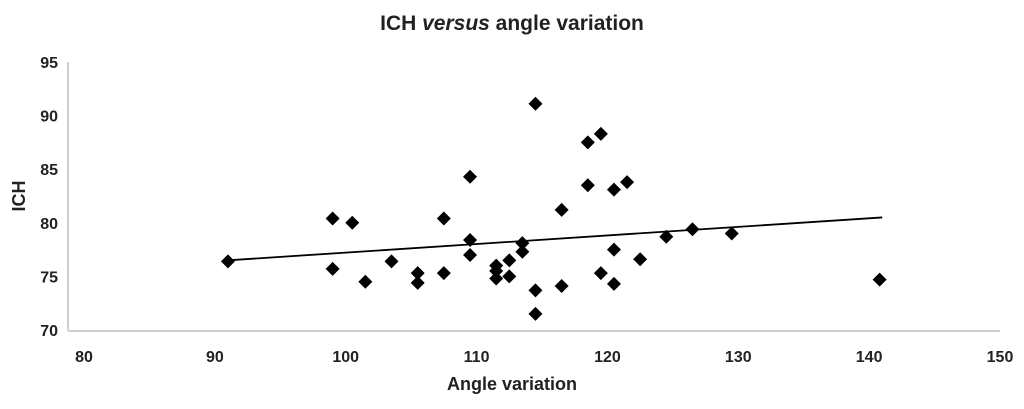 Image resolution: width=1024 pixels, height=409 pixels. Describe the element at coordinates (49, 197) in the screenshot. I see `y-tick-labels: 70 75 80 85 90 95` at that location.